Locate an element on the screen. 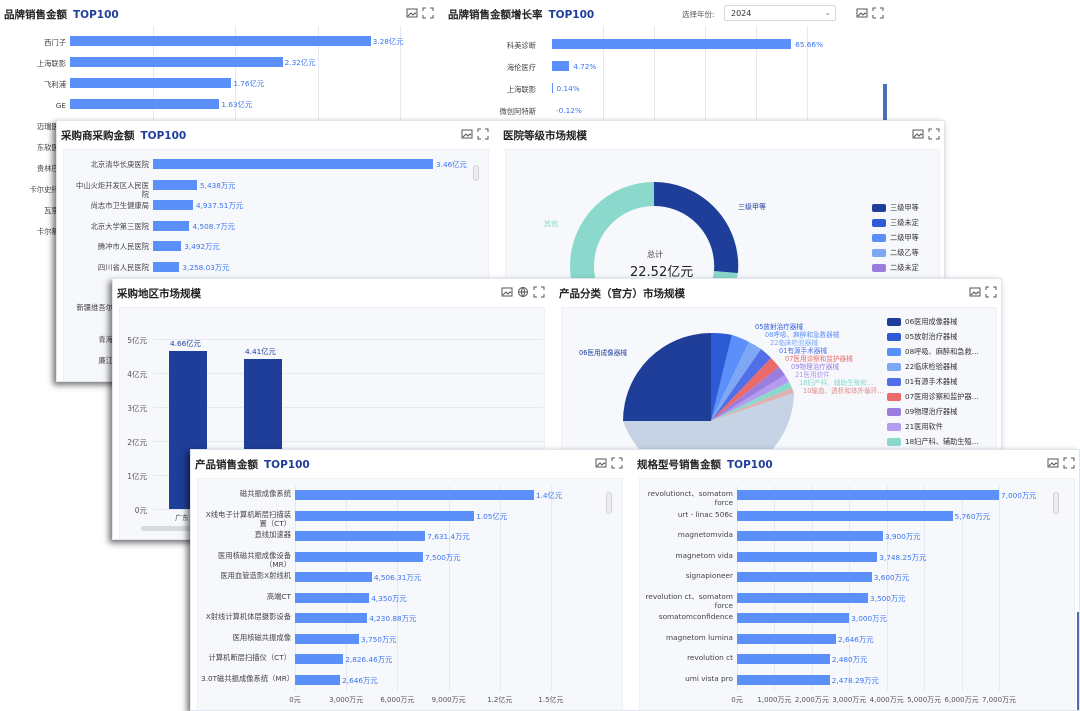 Image resolution: width=1080 pixels, height=711 pixels. bar-label: X线电子计算机断层扫描装置（CT） is located at coordinates (248, 518).